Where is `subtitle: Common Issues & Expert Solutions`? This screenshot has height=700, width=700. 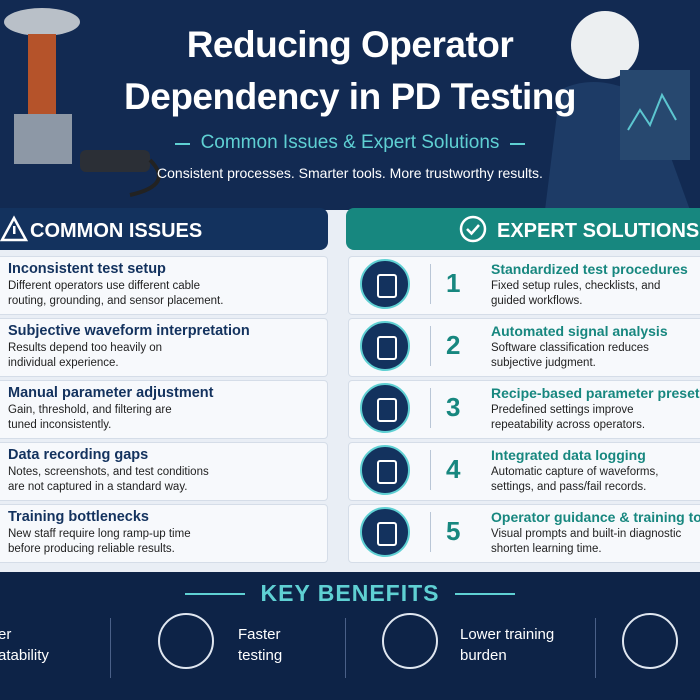 subtitle: Common Issues & Expert Solutions is located at coordinates (350, 142).